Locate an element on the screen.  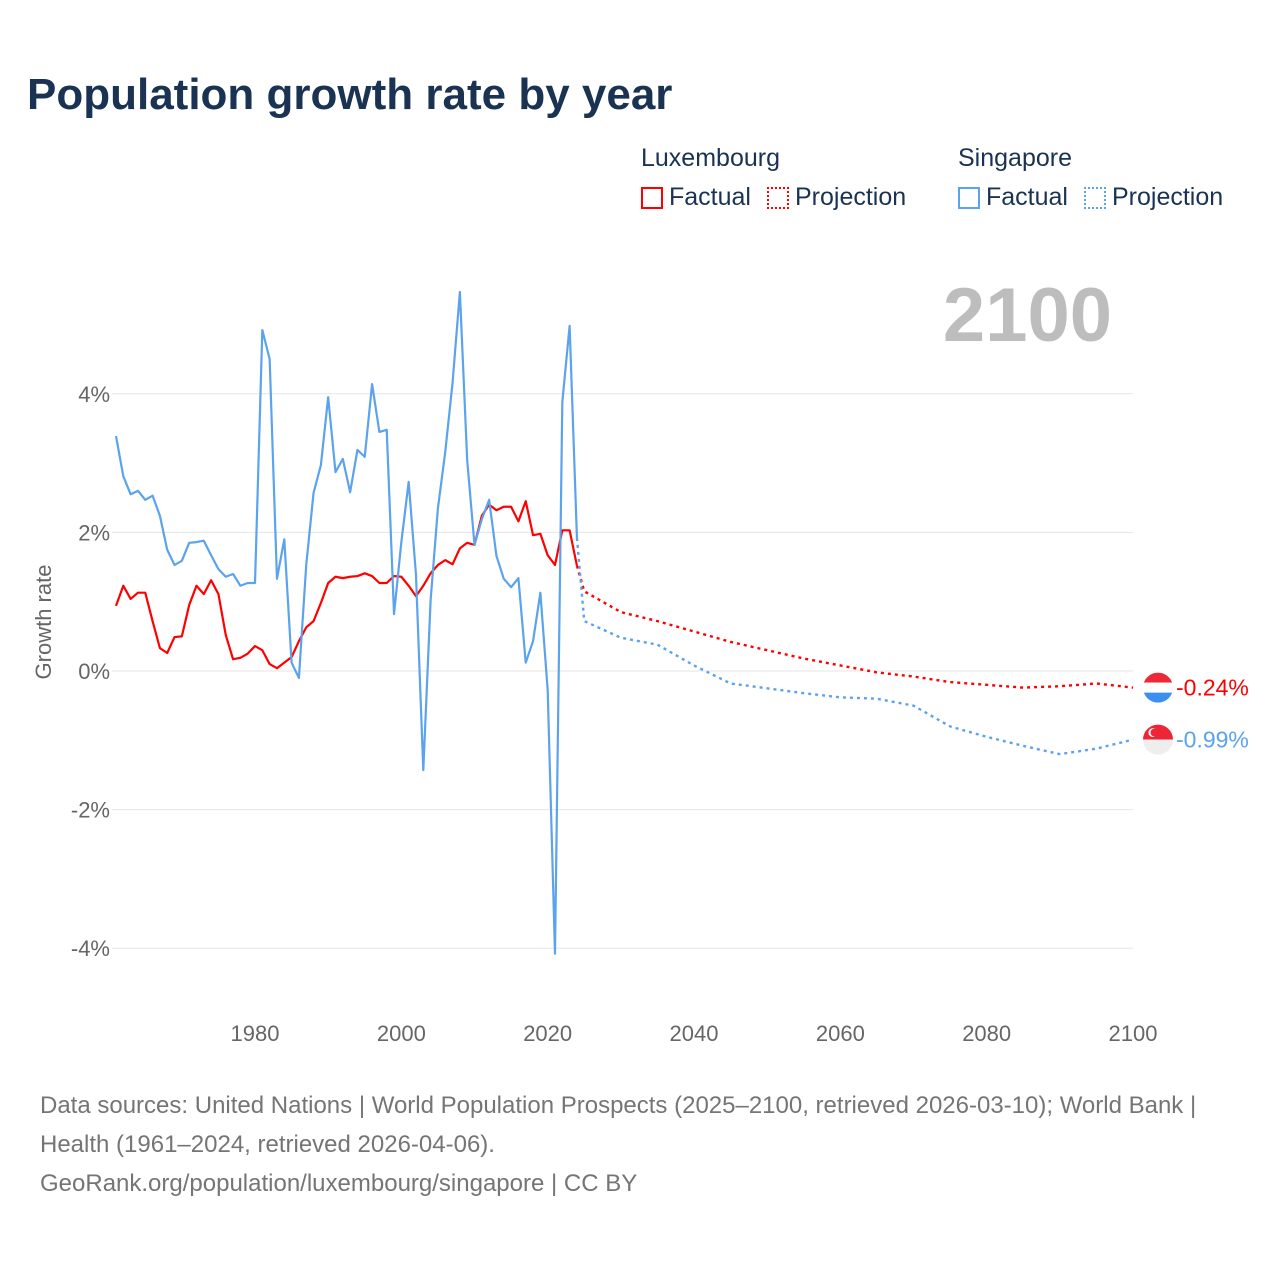
singapore-flag-icon is located at coordinates (1158, 739).